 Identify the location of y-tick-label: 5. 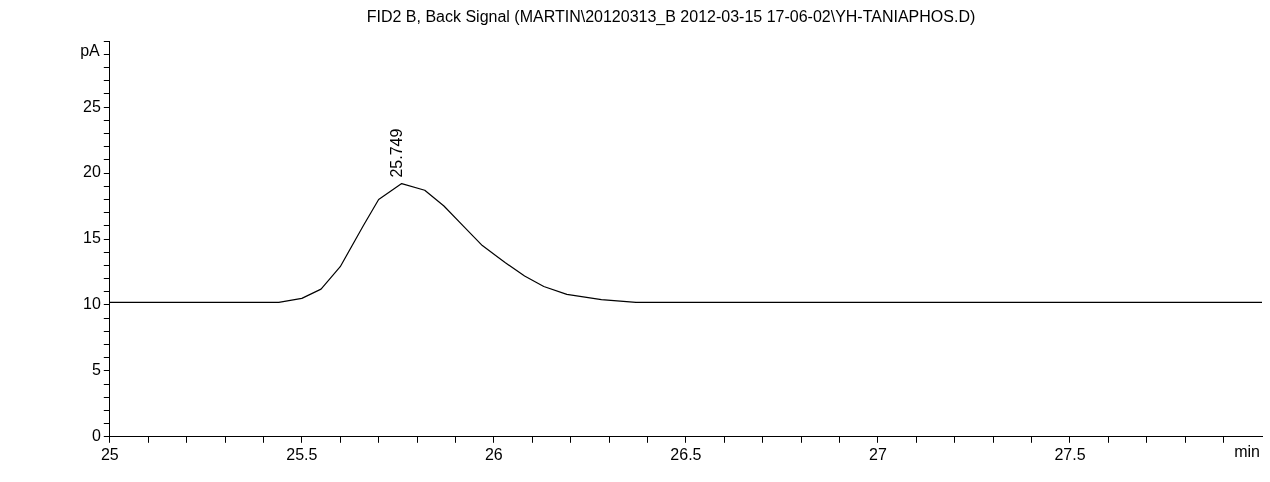
(96, 370).